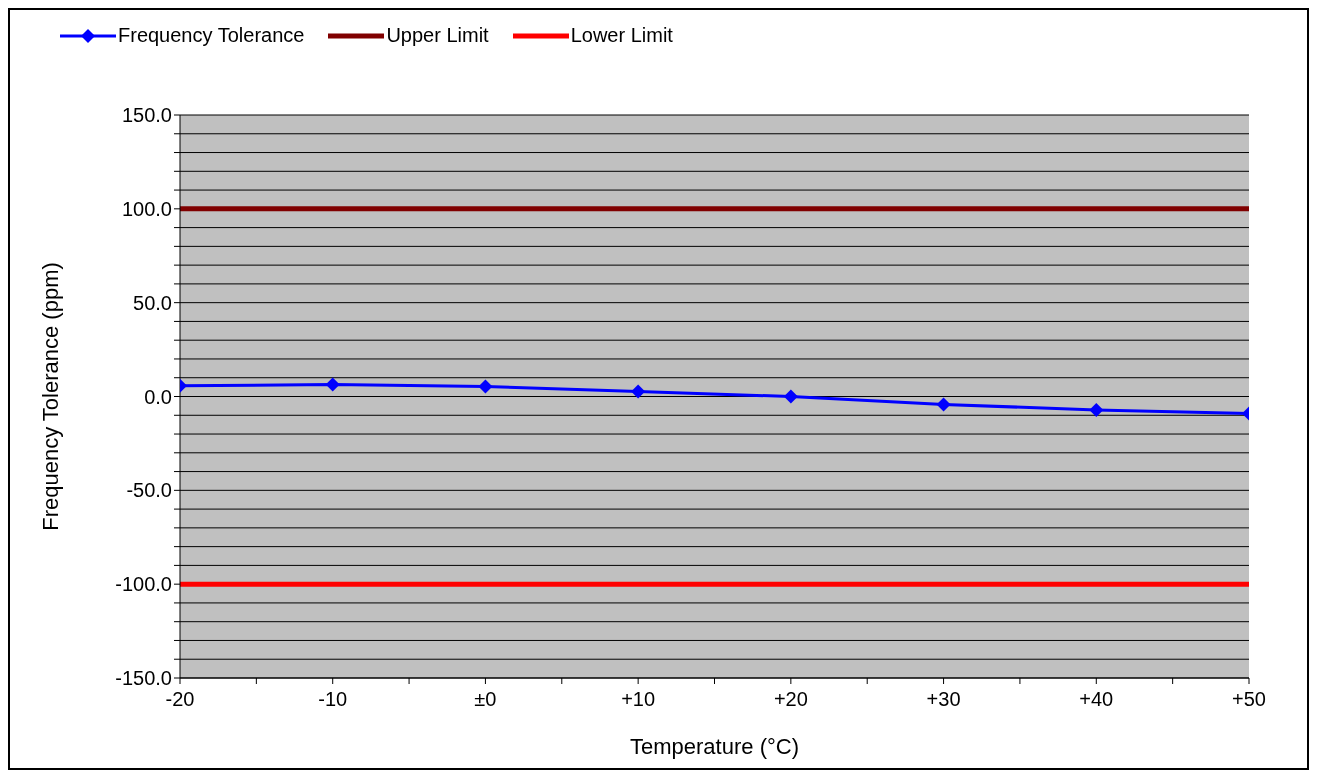 This screenshot has height=778, width=1317. What do you see at coordinates (1249, 699) in the screenshot?
I see `x-tick-label: +50` at bounding box center [1249, 699].